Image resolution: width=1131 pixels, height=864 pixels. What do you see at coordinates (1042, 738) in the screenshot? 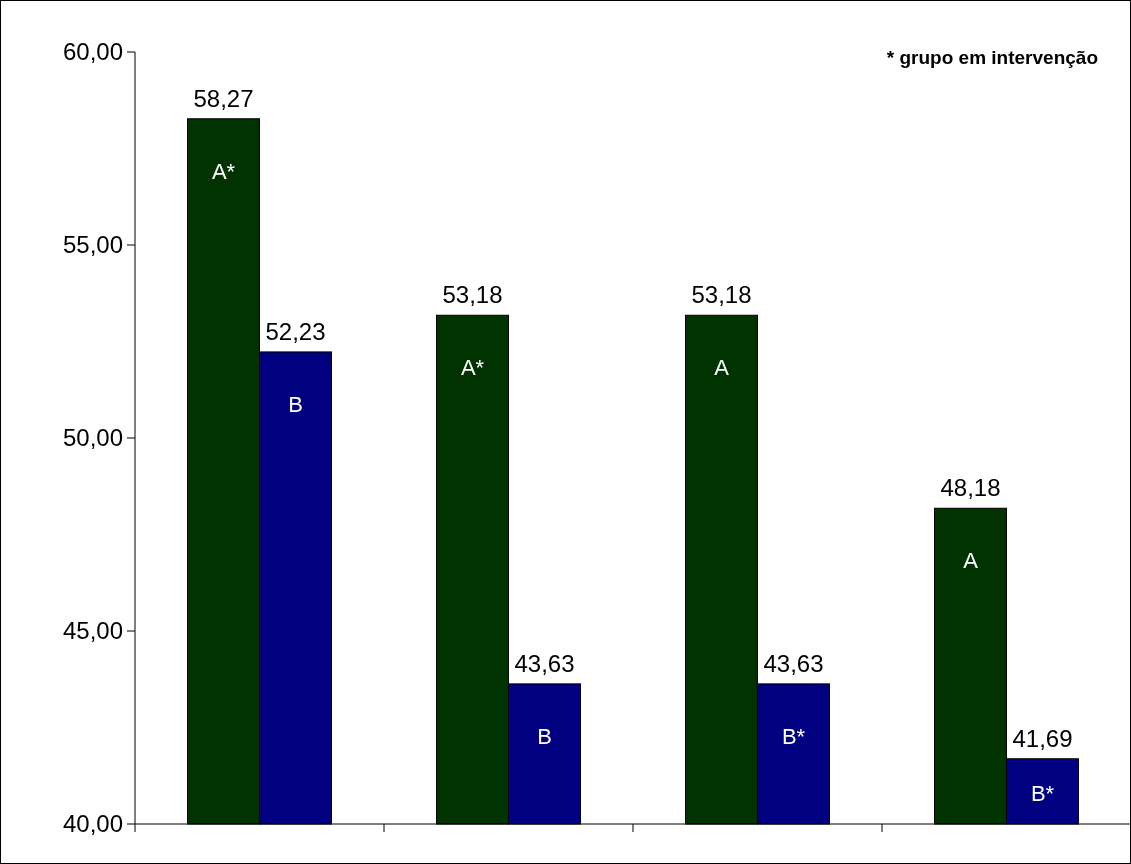
I see `data-label: 41,69` at bounding box center [1042, 738].